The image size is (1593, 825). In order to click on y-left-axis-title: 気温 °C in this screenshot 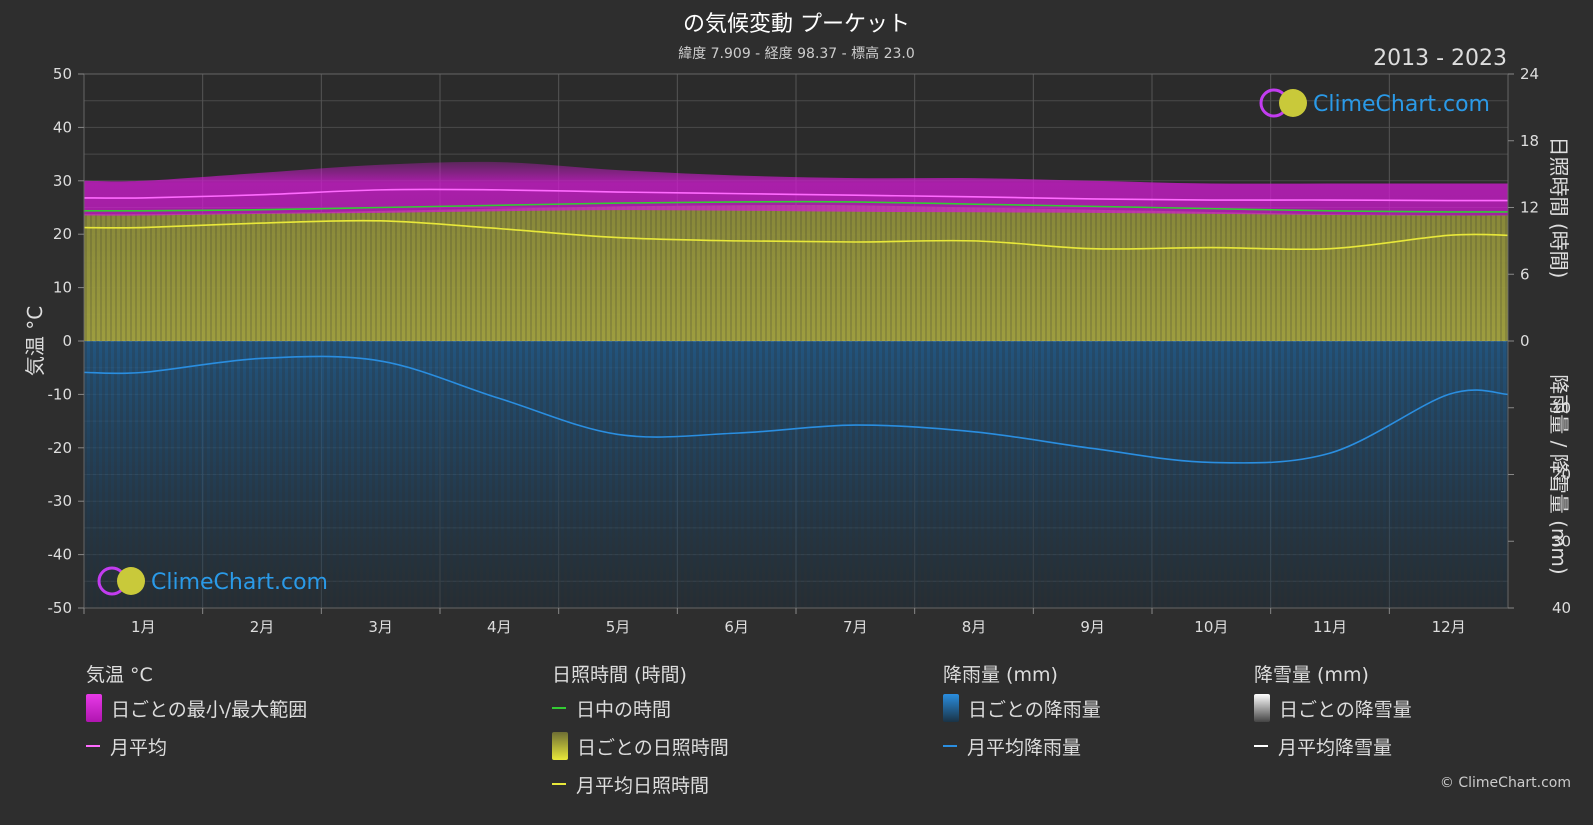, I will do `click(35, 341)`.